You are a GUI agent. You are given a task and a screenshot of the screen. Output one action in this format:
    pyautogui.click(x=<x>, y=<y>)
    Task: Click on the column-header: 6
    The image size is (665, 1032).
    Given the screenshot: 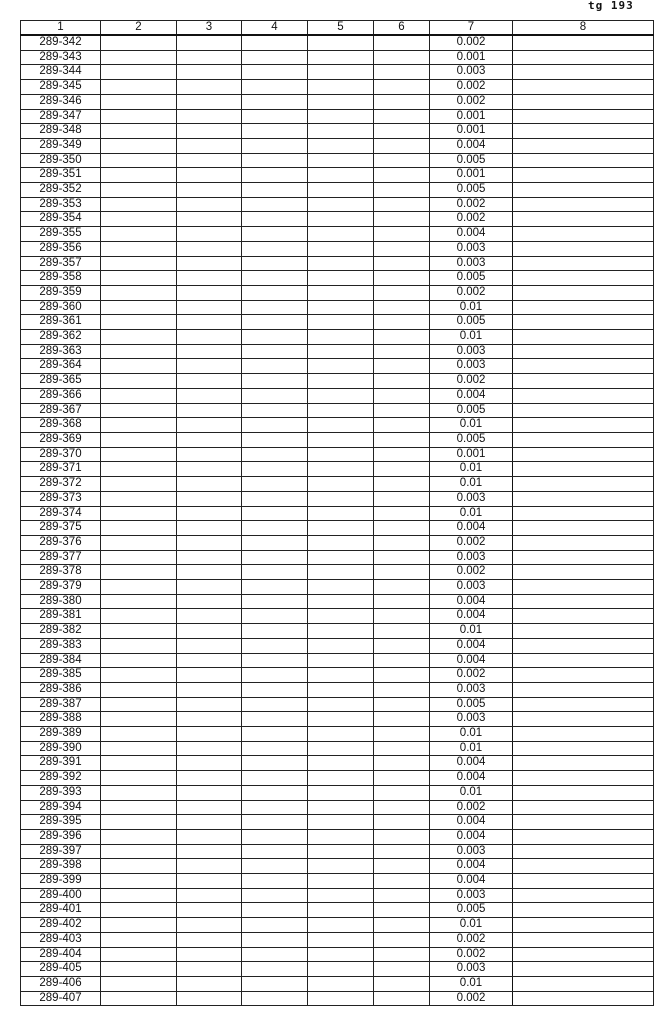 What is the action you would take?
    pyautogui.click(x=401, y=28)
    